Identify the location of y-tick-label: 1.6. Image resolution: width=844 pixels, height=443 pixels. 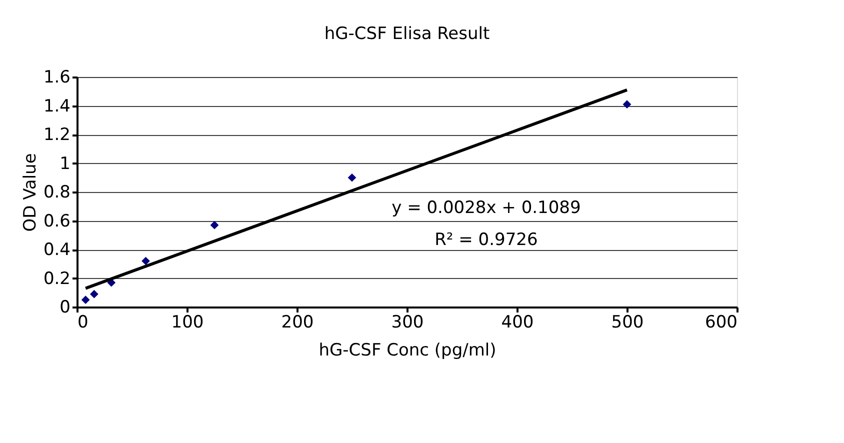
(56, 78).